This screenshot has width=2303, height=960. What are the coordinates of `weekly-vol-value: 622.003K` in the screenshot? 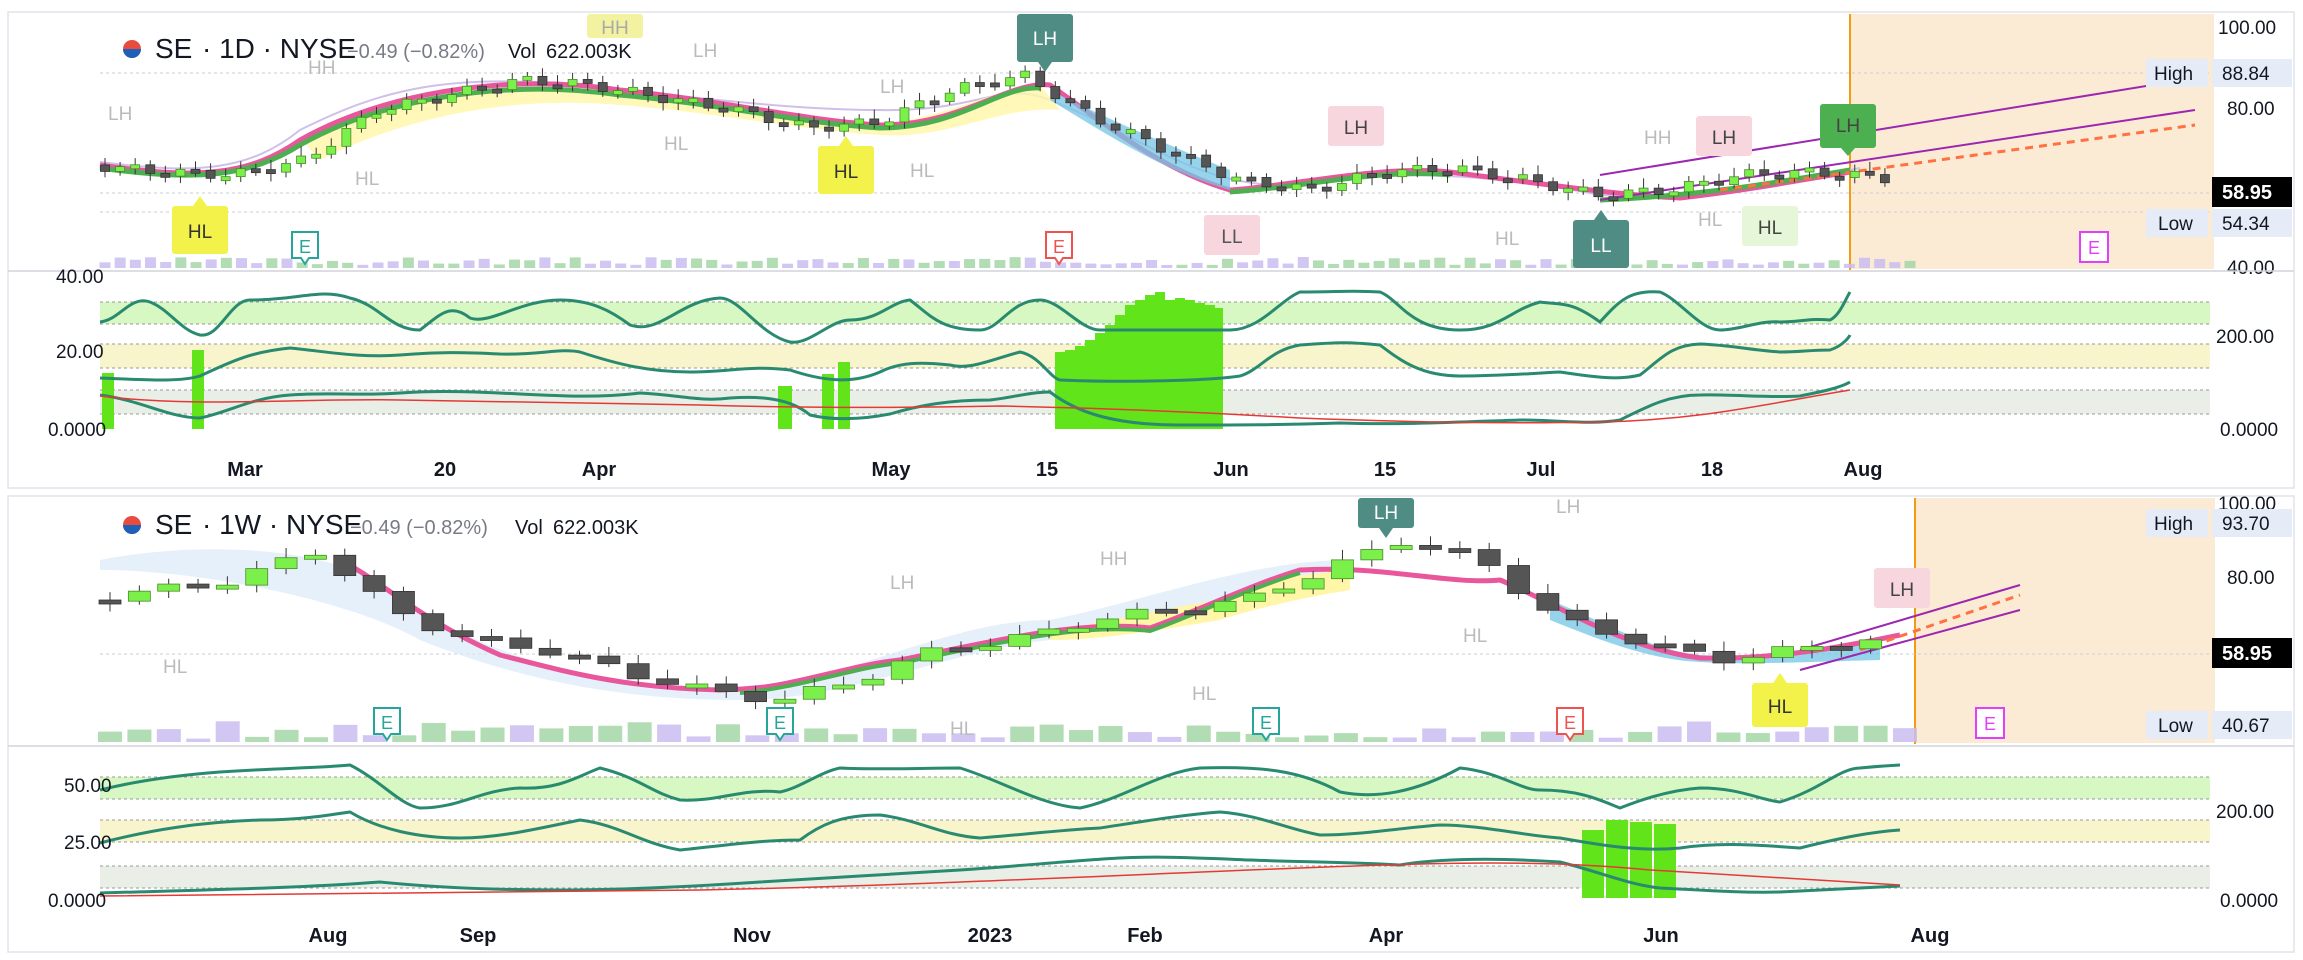 It's located at (596, 528).